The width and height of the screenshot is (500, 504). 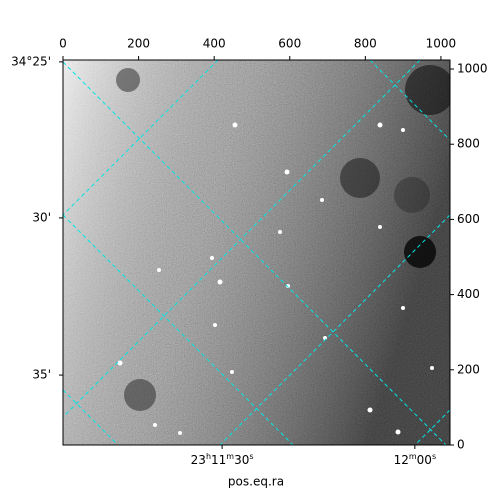 What do you see at coordinates (461, 445) in the screenshot?
I see `y-tick-label: 0` at bounding box center [461, 445].